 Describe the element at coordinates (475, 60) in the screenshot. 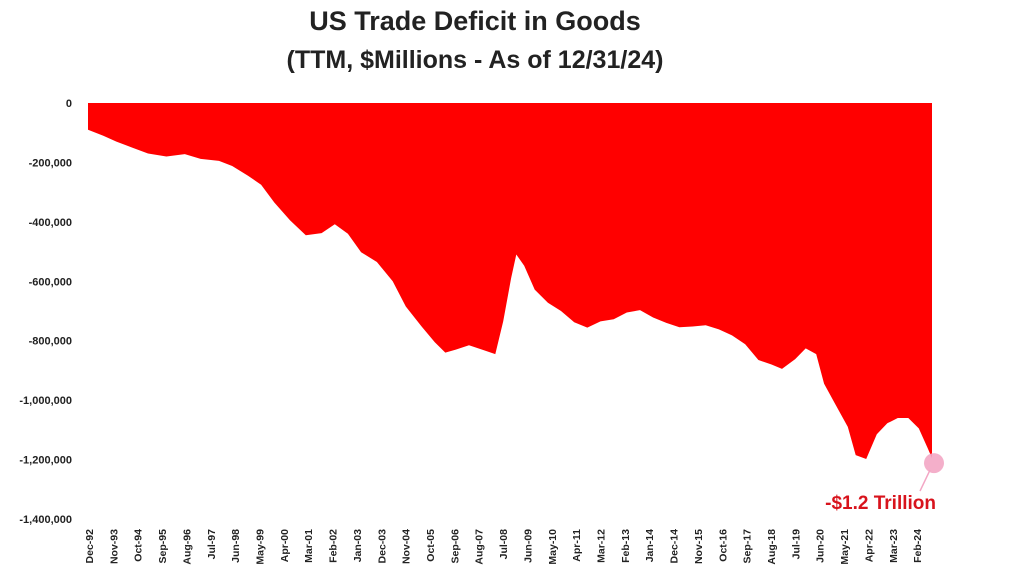

I see `chart-subtitle: (TTM, $Millions - As of 12/31/24)` at that location.